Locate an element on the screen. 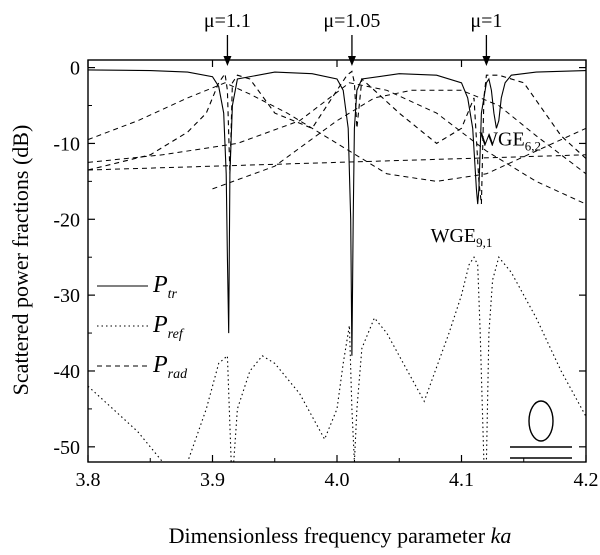 The width and height of the screenshot is (600, 555). y-tick-label: -40 is located at coordinates (66, 372).